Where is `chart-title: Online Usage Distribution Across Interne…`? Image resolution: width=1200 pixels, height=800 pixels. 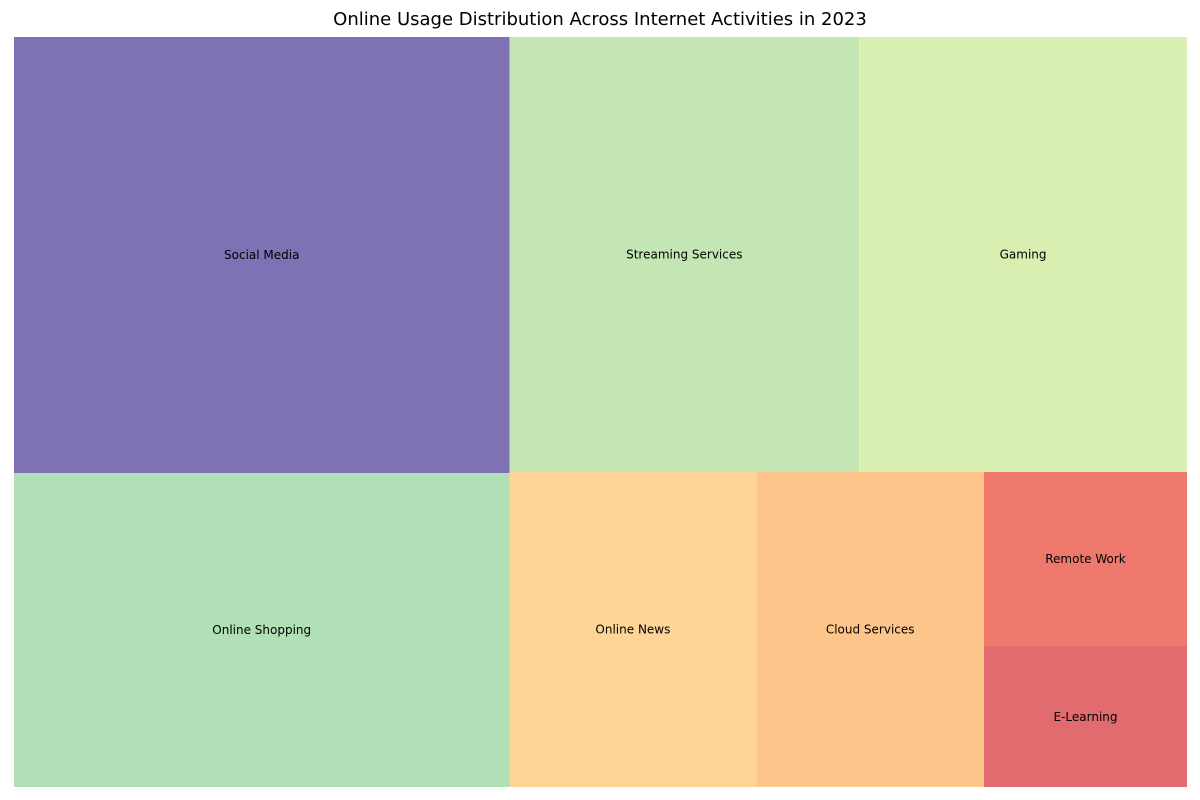
chart-title: Online Usage Distribution Across Interne… is located at coordinates (600, 19).